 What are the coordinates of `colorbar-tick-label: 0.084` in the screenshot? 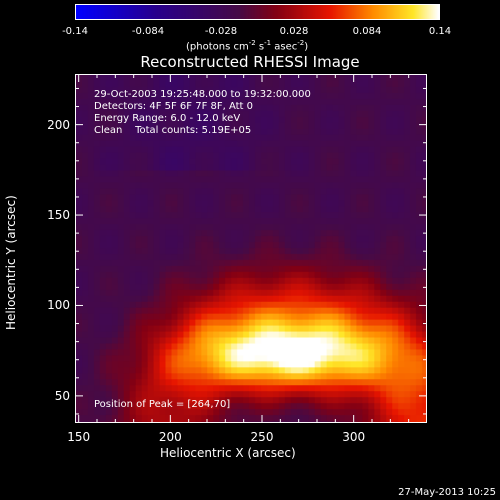 It's located at (367, 31).